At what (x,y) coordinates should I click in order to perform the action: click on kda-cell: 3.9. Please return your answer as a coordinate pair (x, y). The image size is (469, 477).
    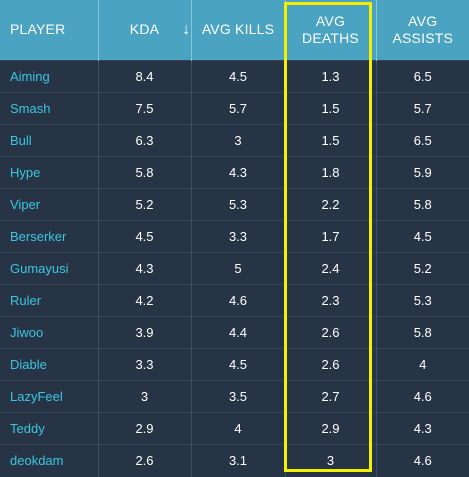
    Looking at the image, I should click on (144, 331).